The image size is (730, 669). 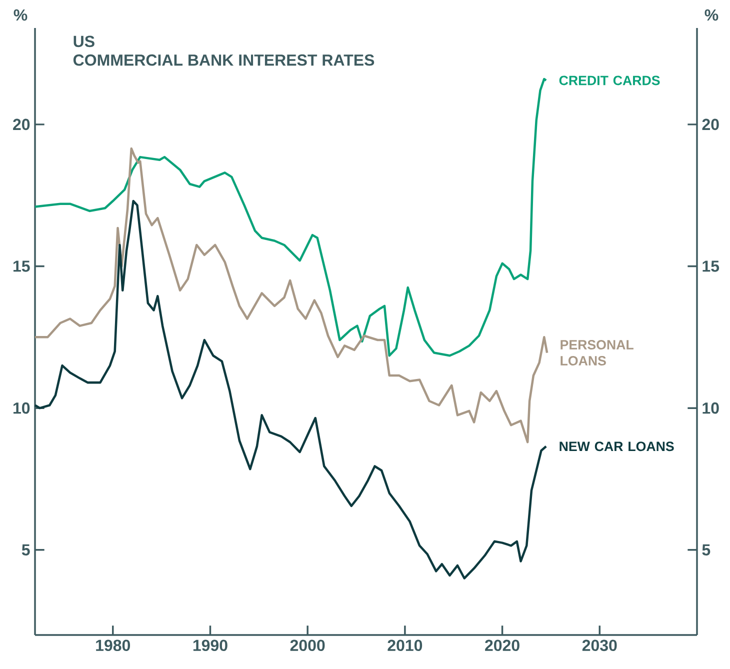 What do you see at coordinates (22, 408) in the screenshot?
I see `y-tick-label: 10` at bounding box center [22, 408].